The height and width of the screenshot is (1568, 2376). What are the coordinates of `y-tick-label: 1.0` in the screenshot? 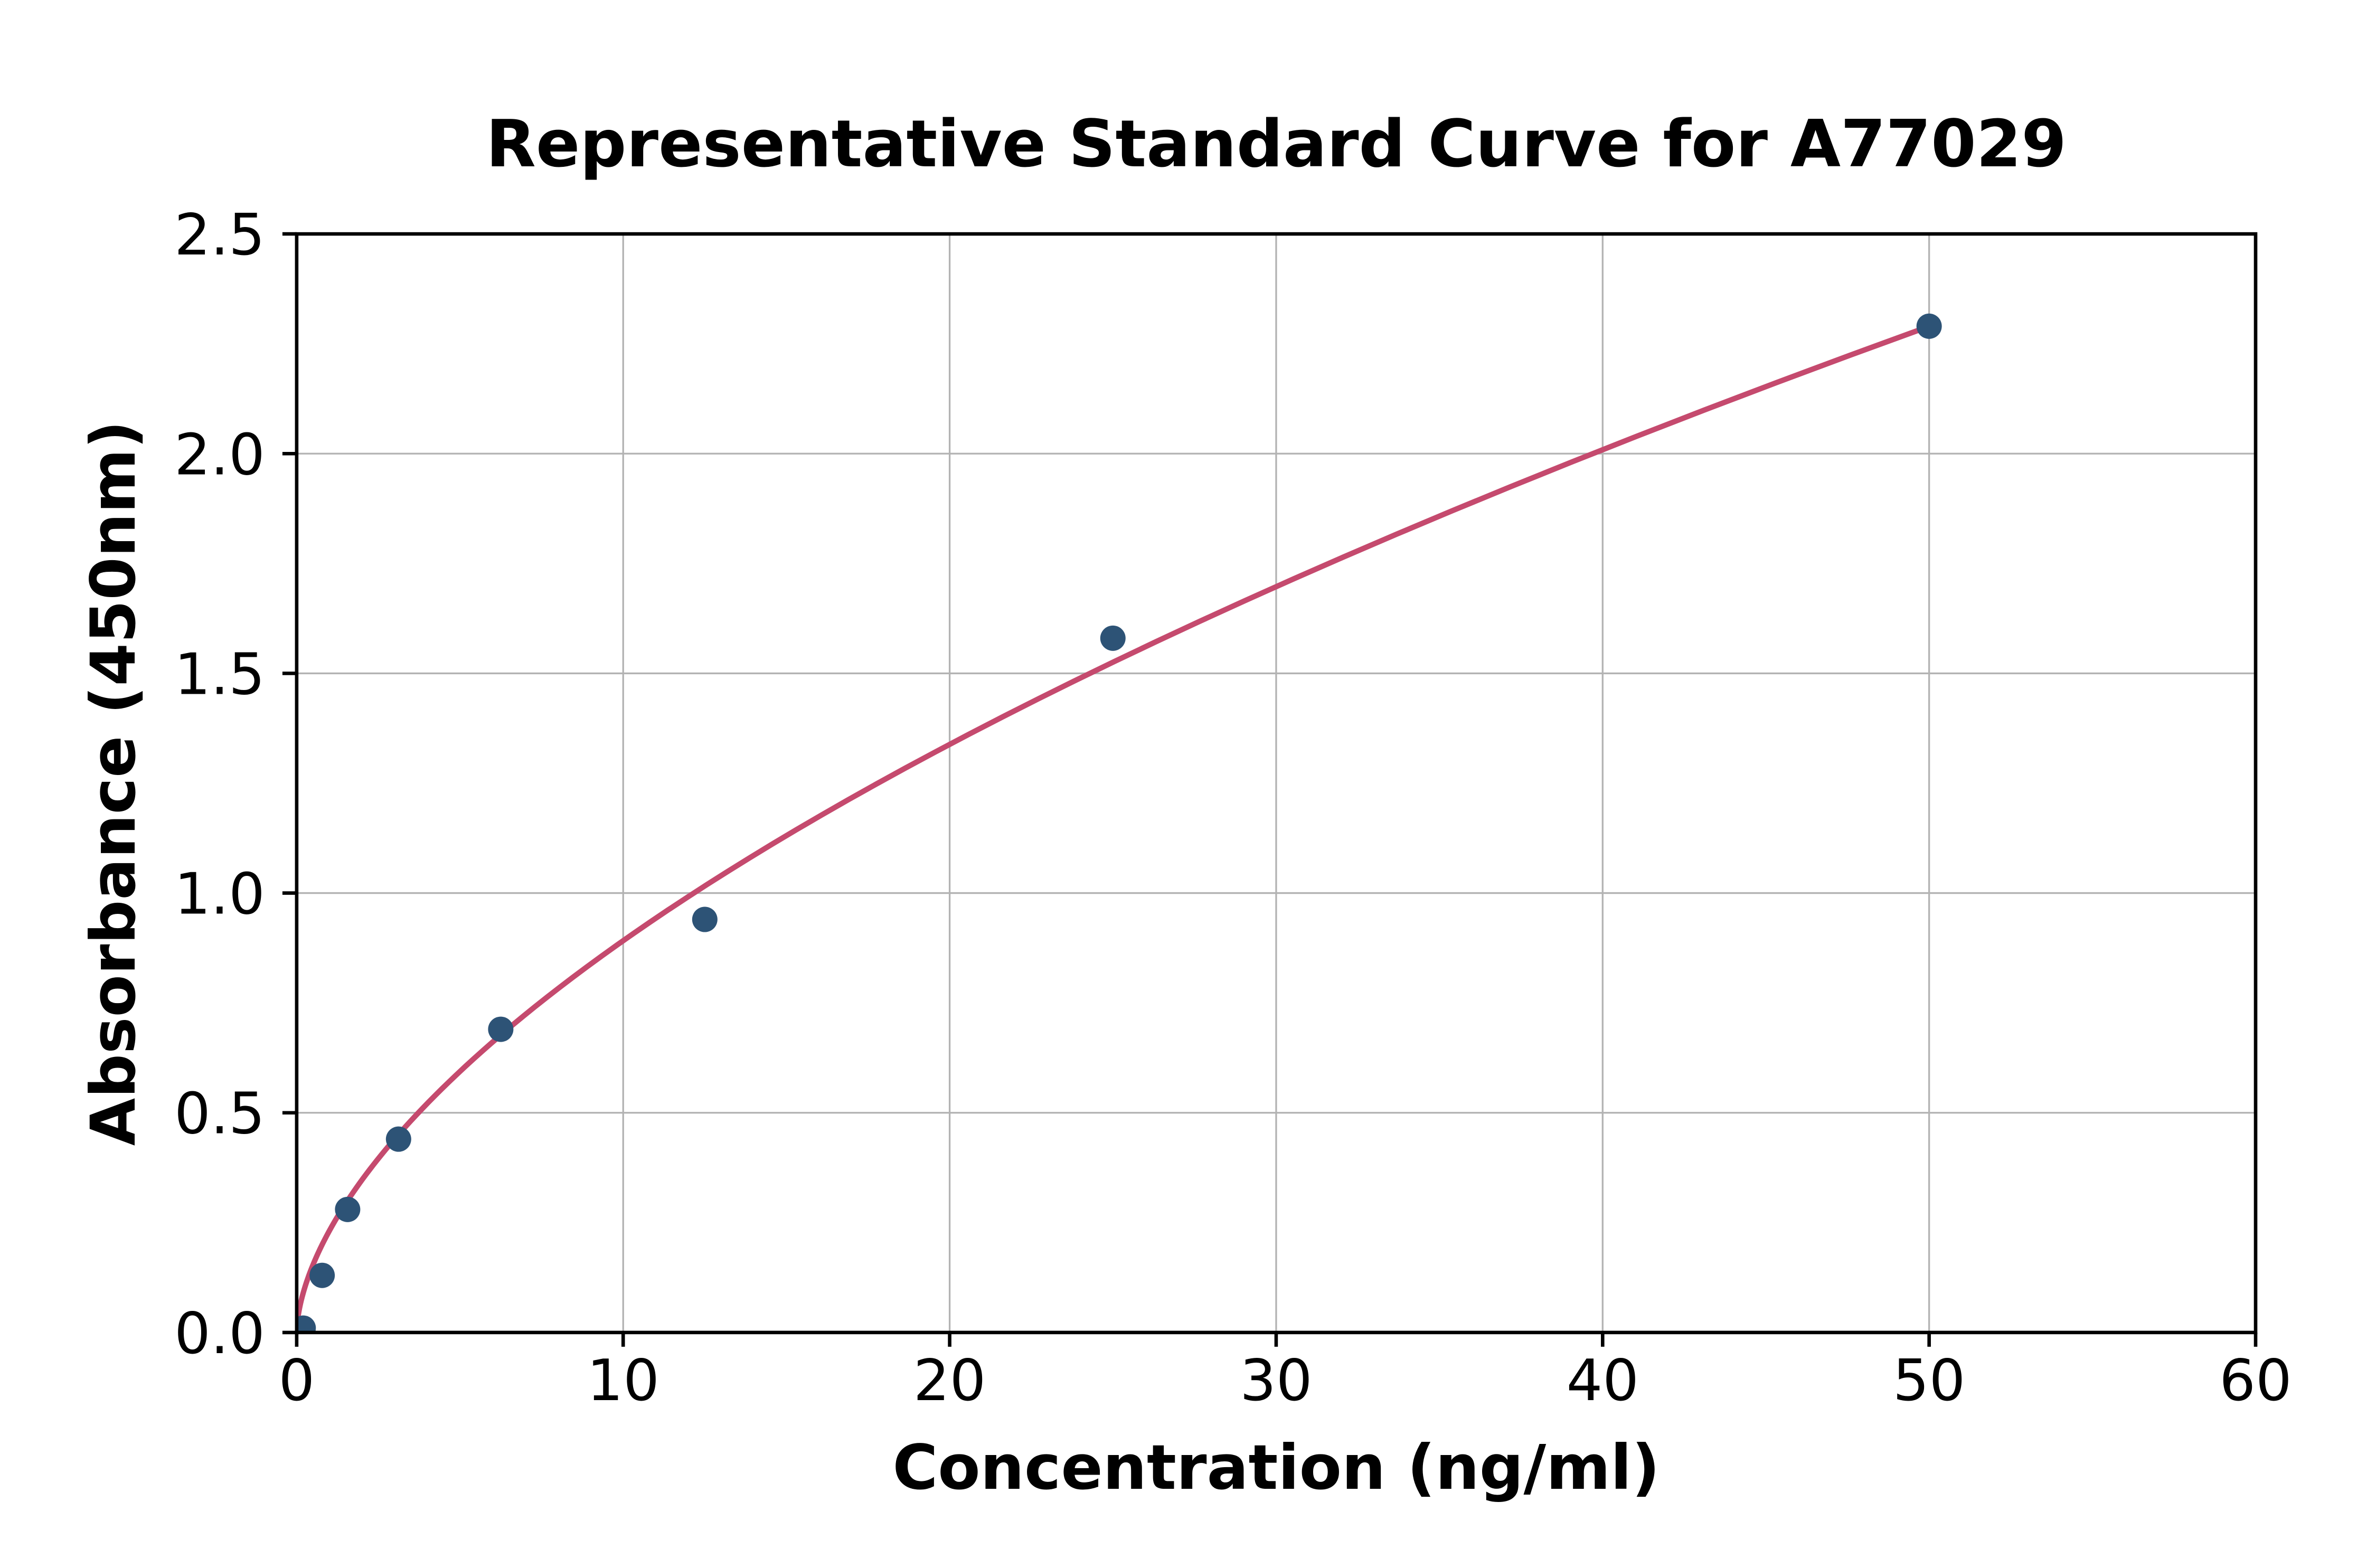 It's located at (220, 895).